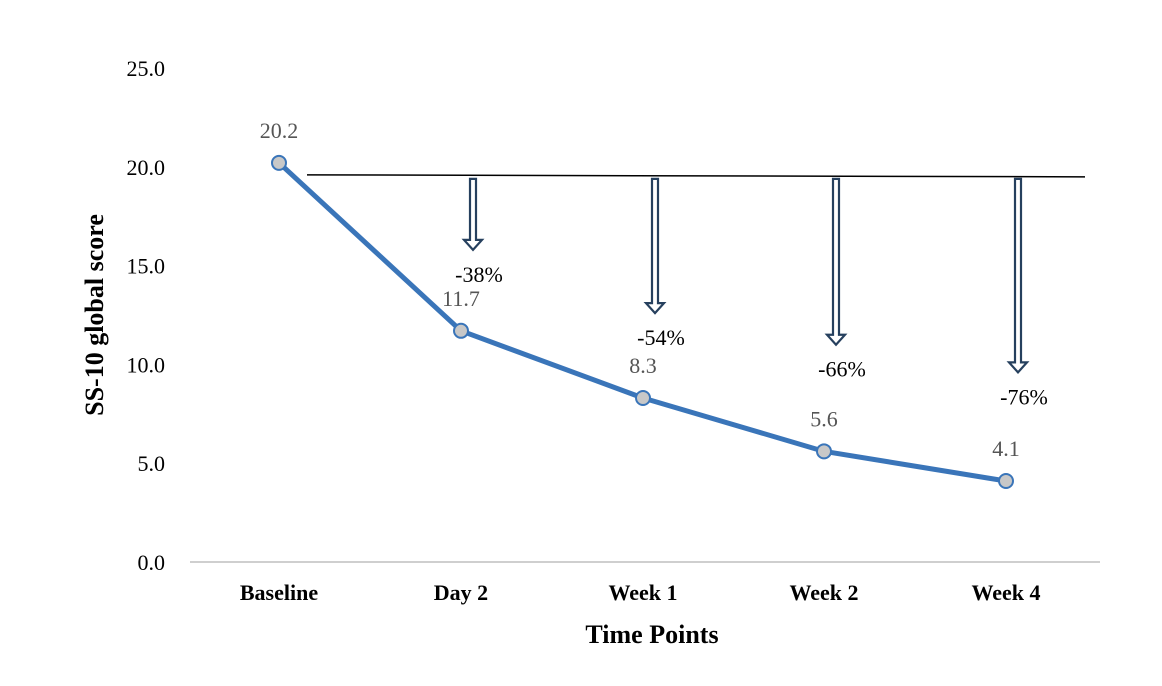 This screenshot has width=1162, height=686. What do you see at coordinates (152, 463) in the screenshot?
I see `y-tick-label: 5.0` at bounding box center [152, 463].